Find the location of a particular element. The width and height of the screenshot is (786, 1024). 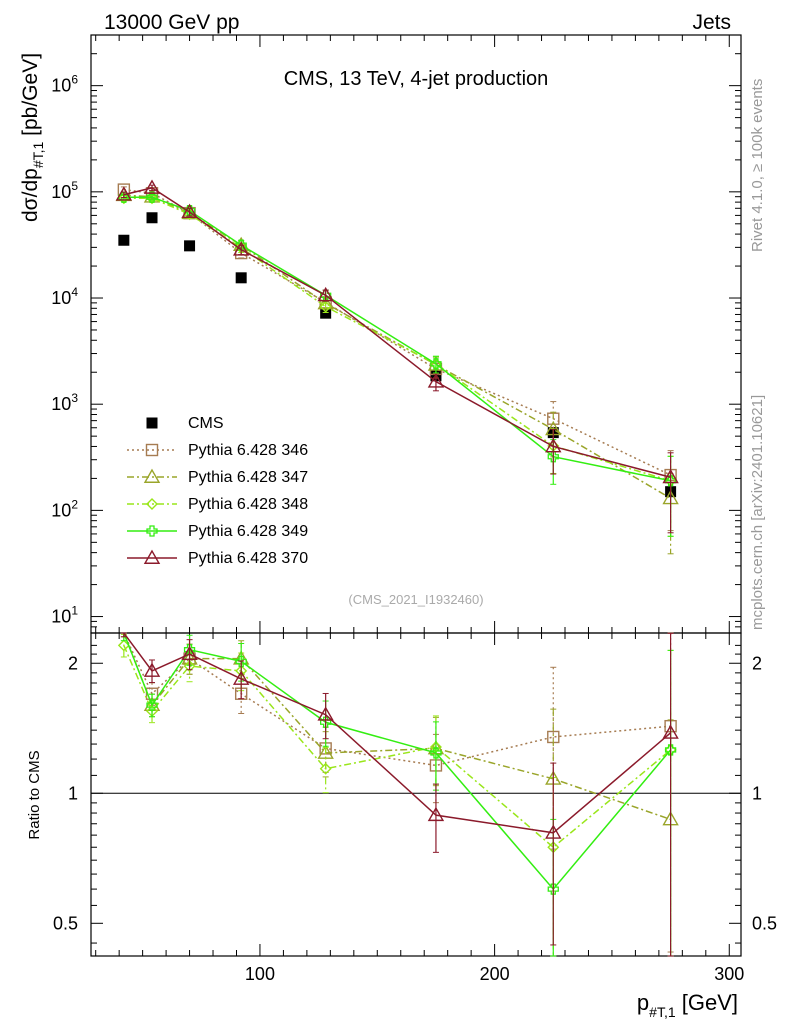

main-y-tick-label-exponent: 4 is located at coordinates (74, 292).